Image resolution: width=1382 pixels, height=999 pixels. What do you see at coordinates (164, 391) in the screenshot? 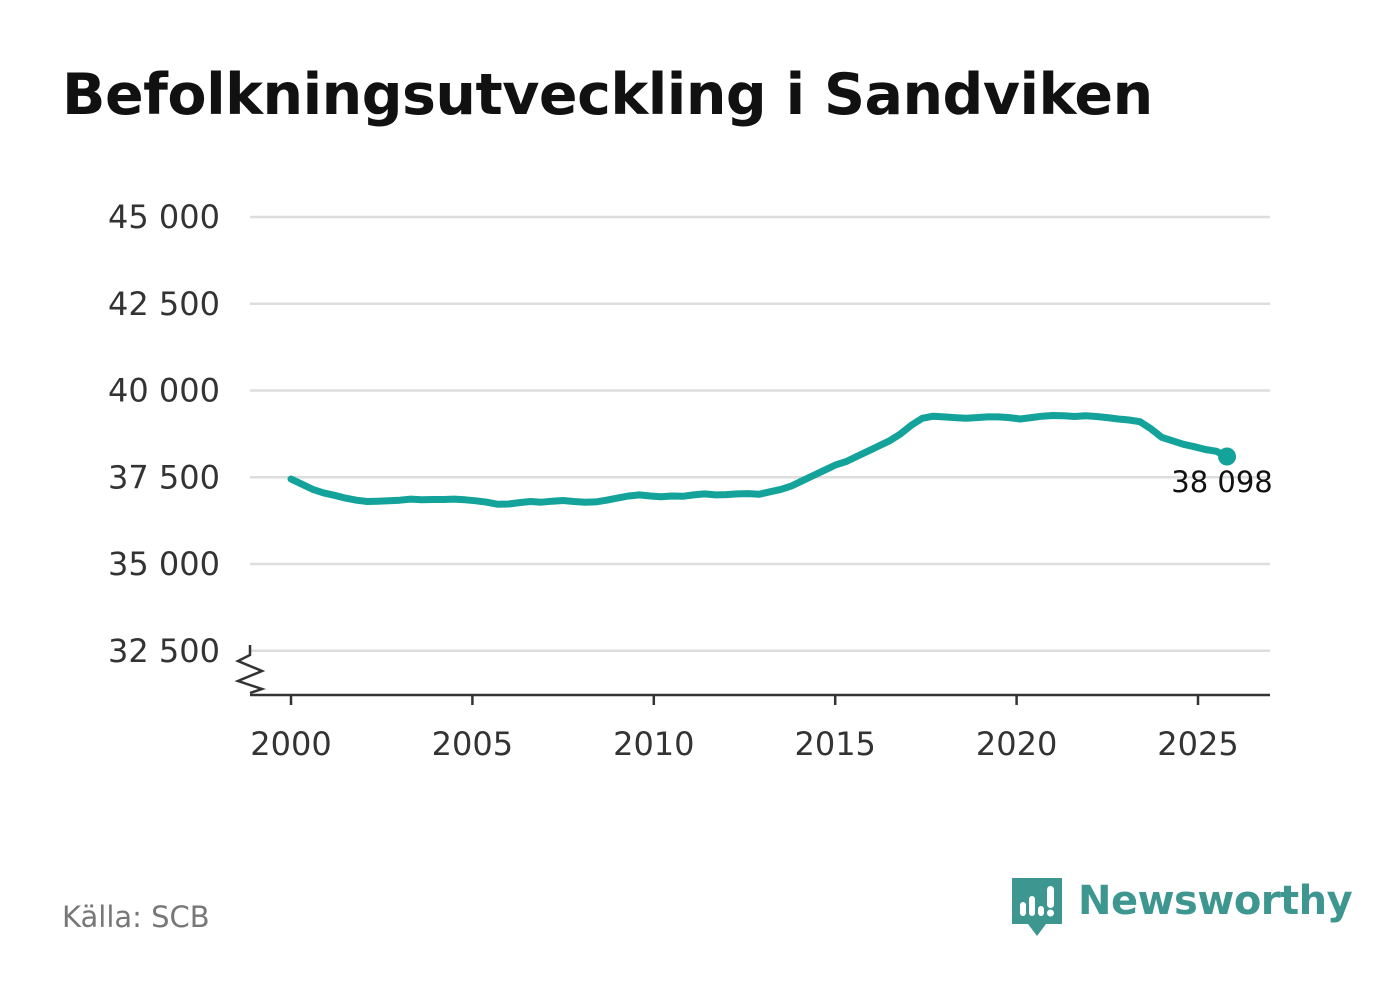
I see `y-tick-label: 40 000` at bounding box center [164, 391].